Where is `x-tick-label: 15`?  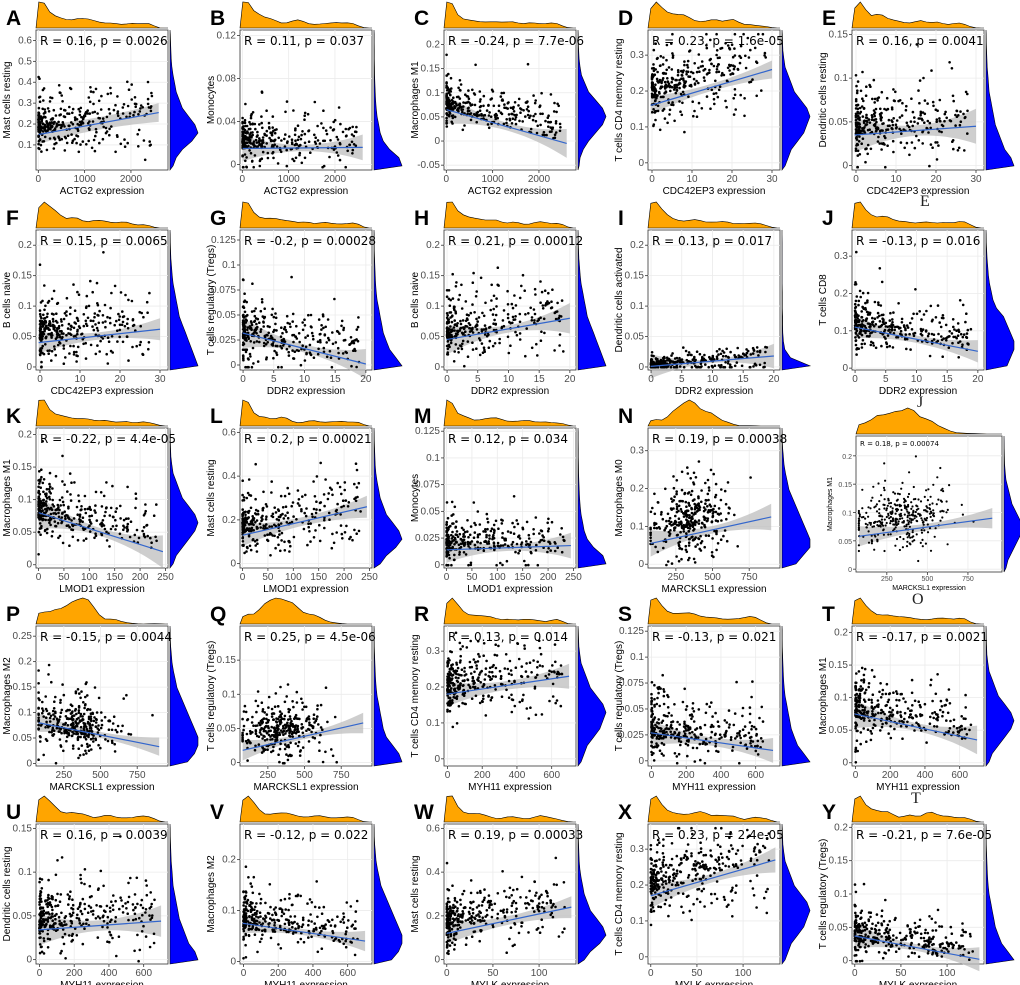 x-tick-label: 15 is located at coordinates (744, 379).